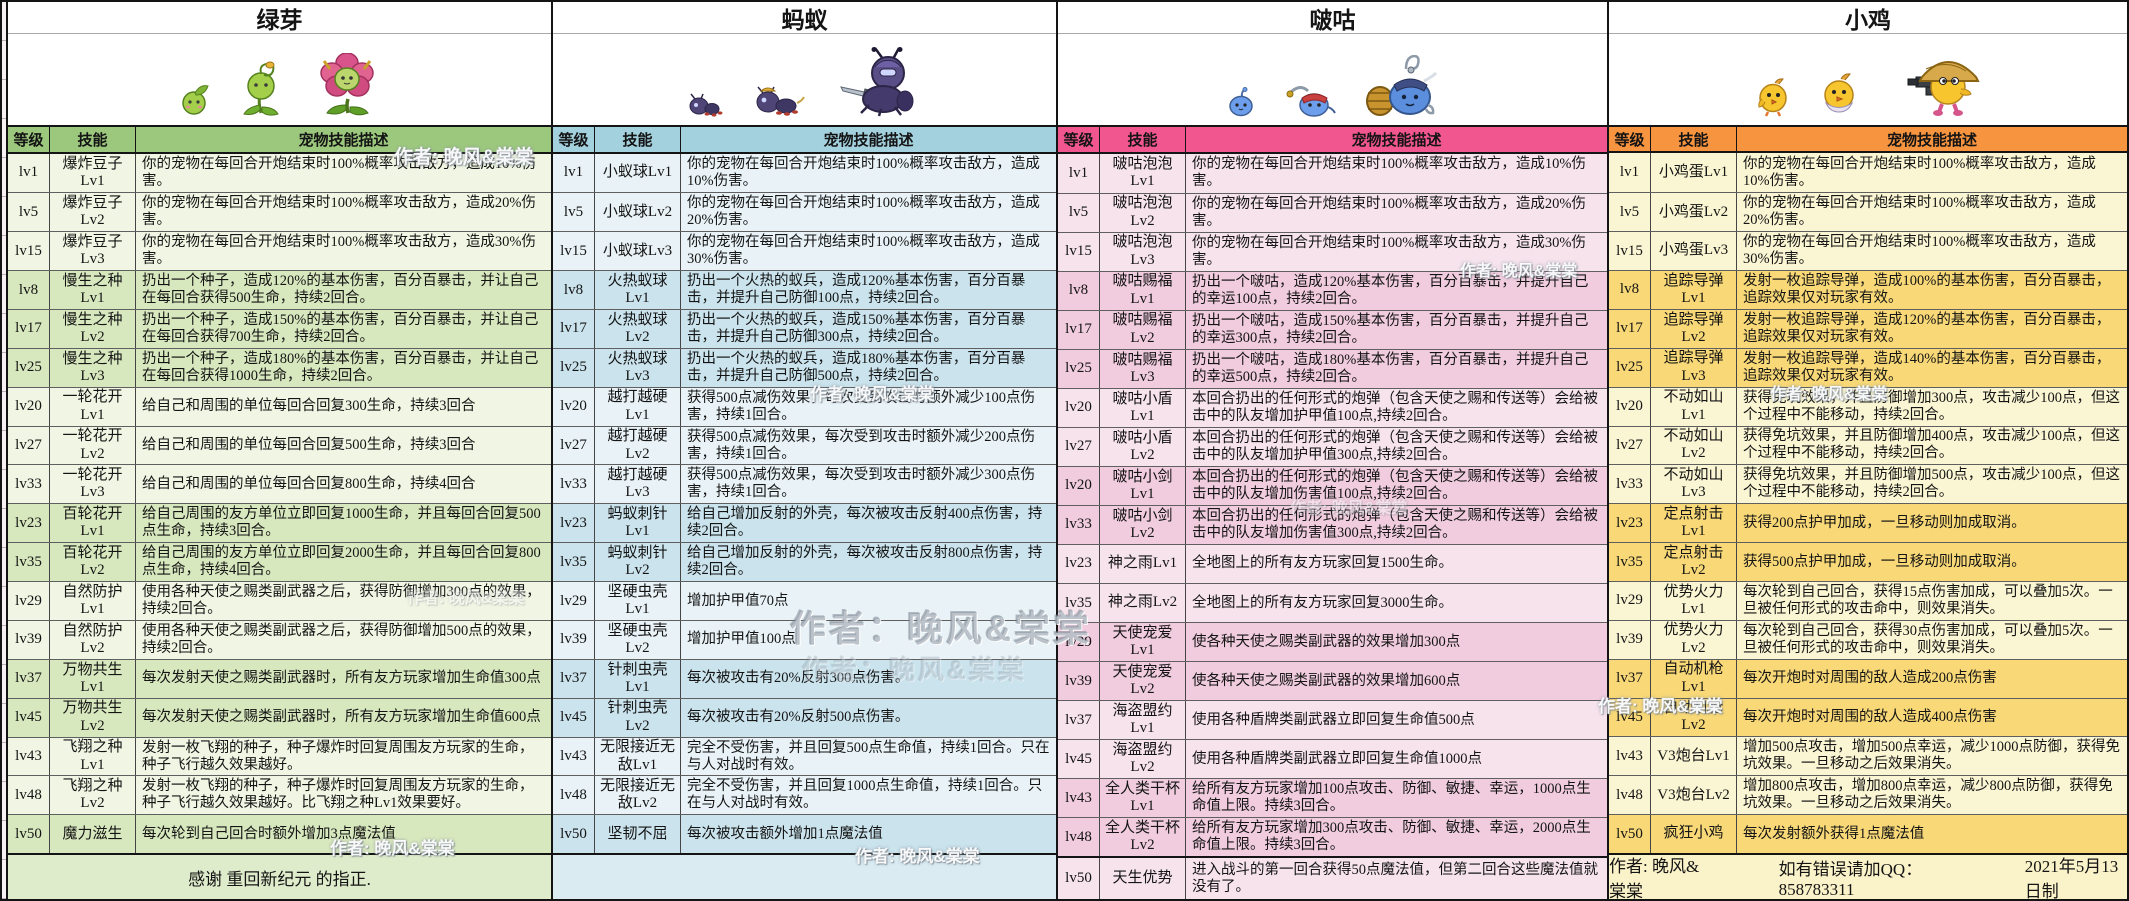 This screenshot has height=901, width=2129. I want to click on skill-name-cell: 蚂蚁刺针Lv1, so click(638, 523).